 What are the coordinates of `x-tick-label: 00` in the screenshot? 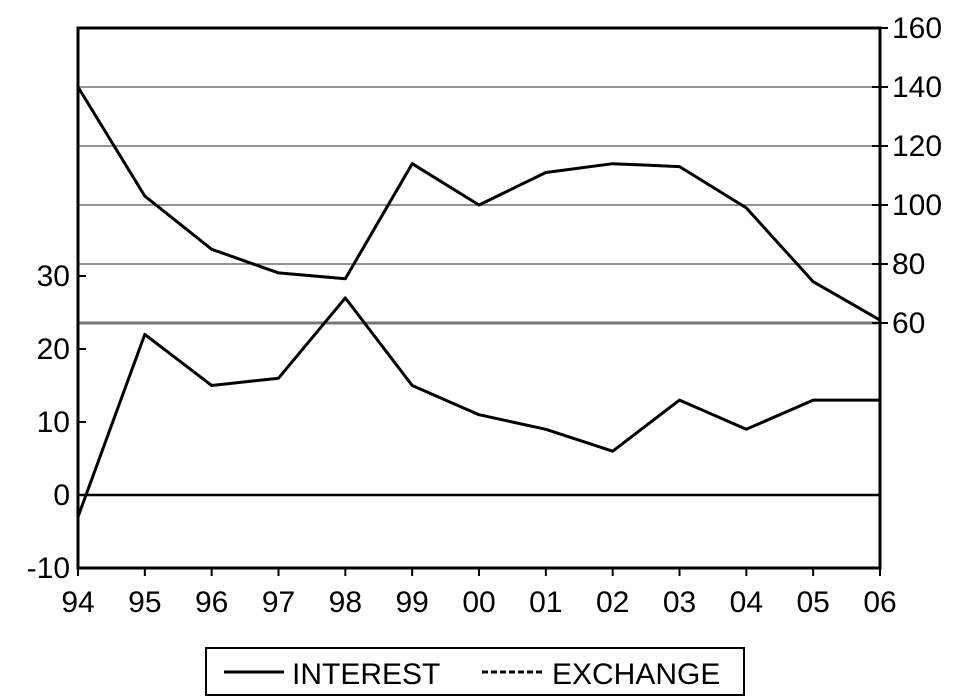 It's located at (478, 602).